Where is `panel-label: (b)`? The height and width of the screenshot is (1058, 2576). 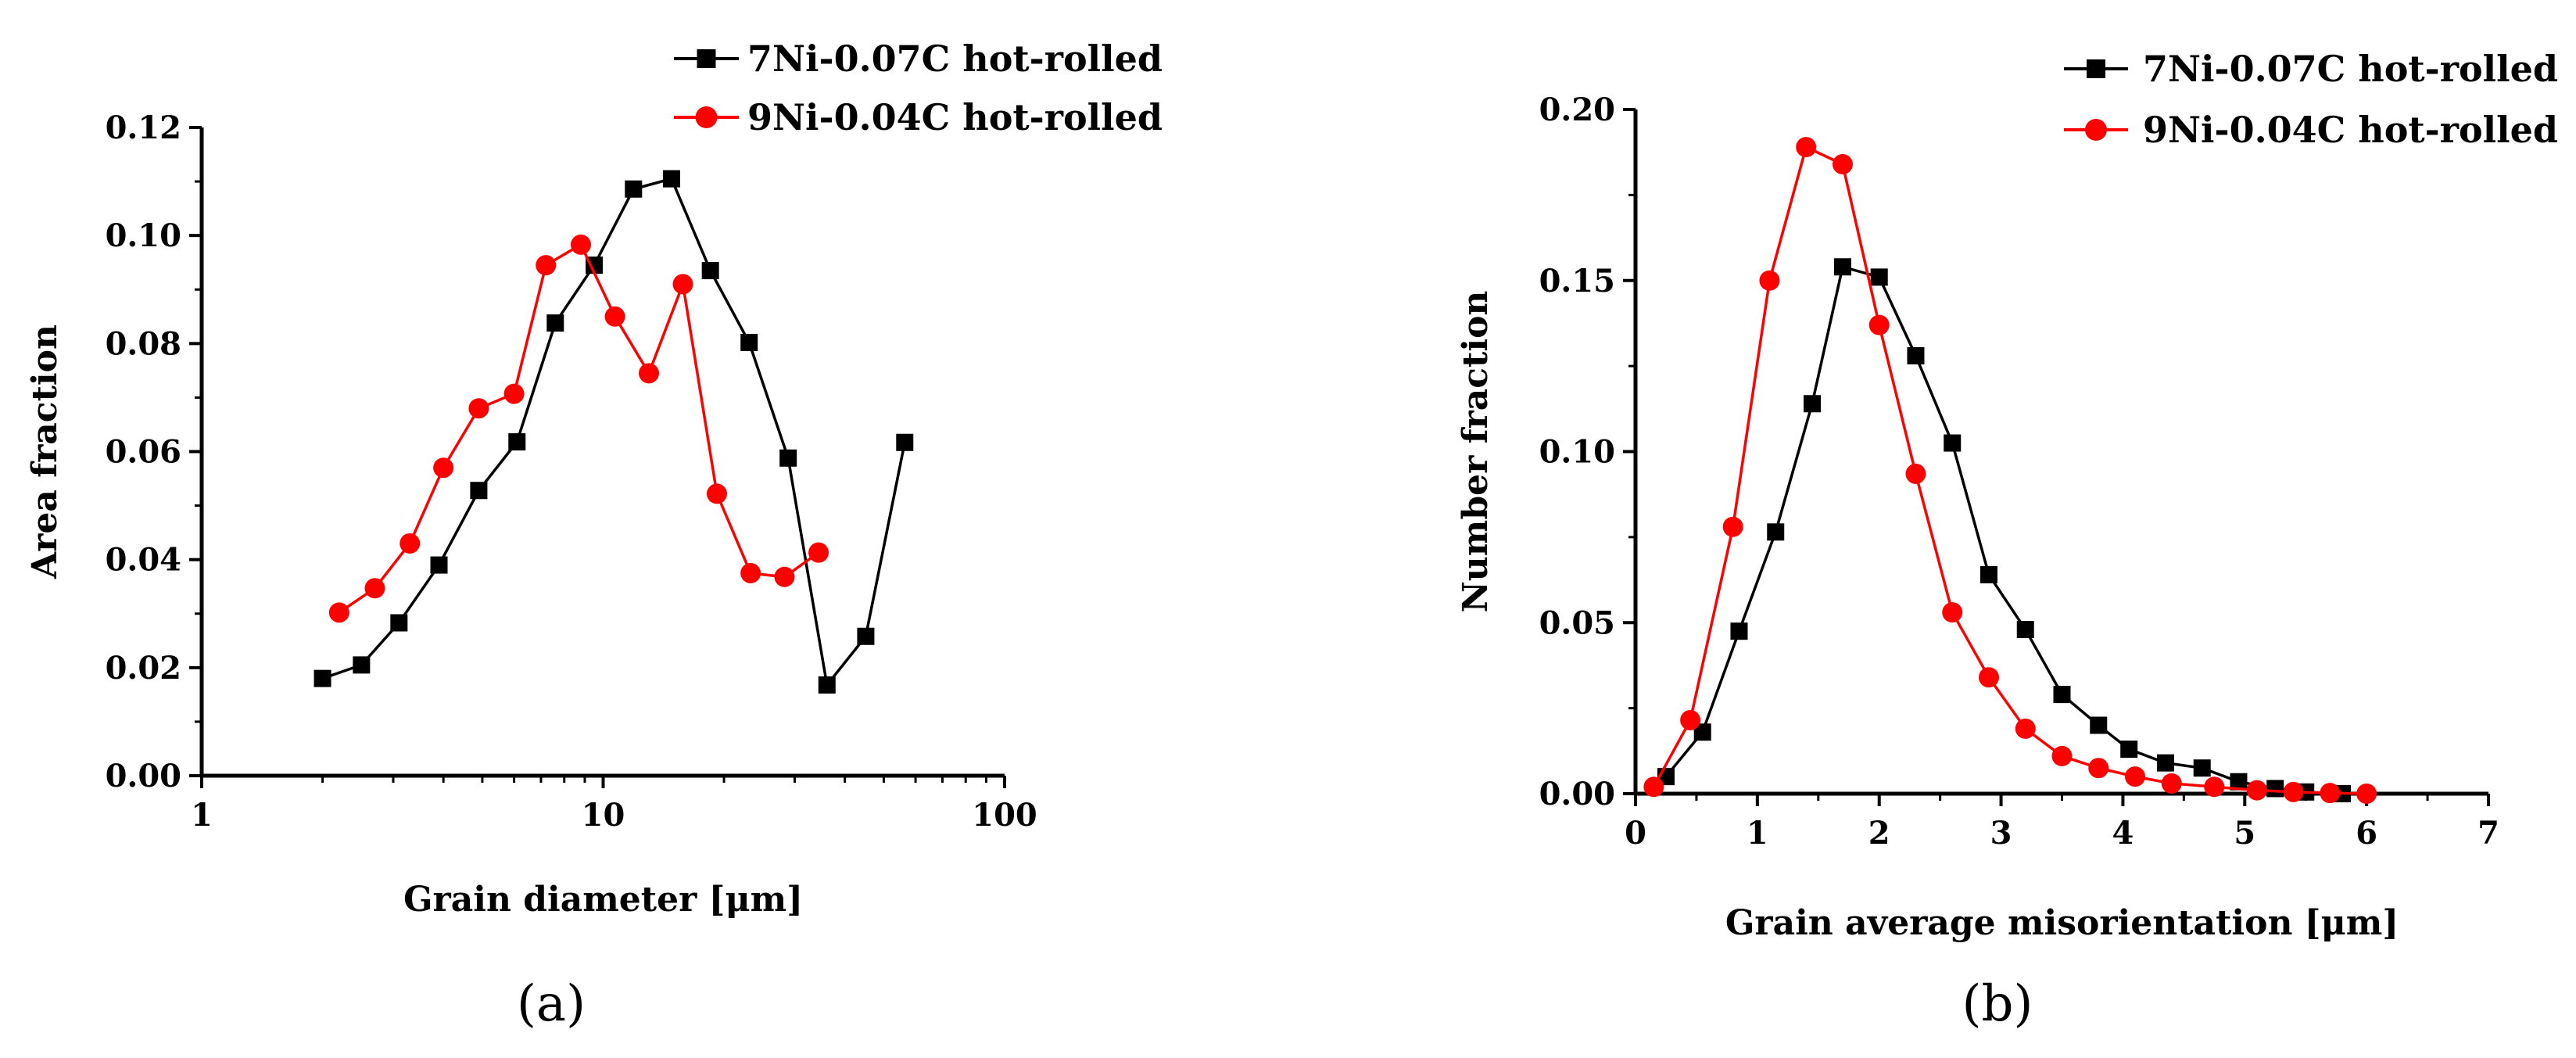
panel-label: (b) is located at coordinates (1998, 1004).